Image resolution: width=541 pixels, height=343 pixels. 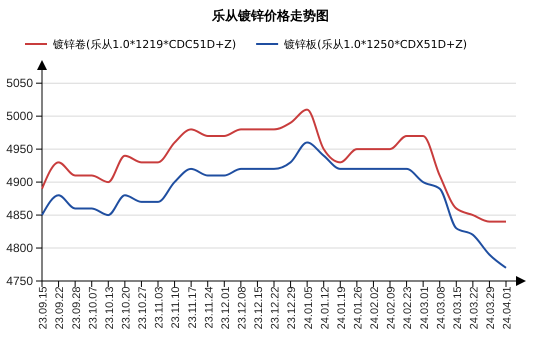 What do you see at coordinates (292, 308) in the screenshot?
I see `x-tick-label: 23.12.29` at bounding box center [292, 308].